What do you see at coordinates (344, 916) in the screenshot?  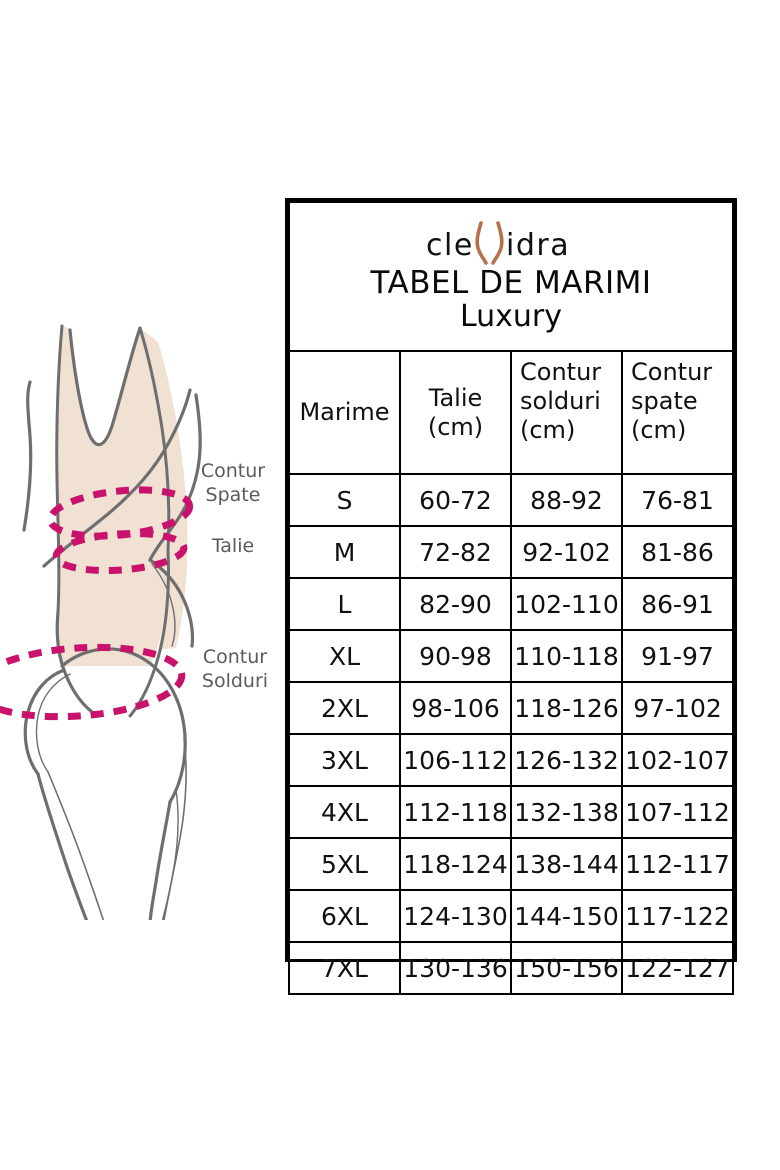 I see `size-label-cell: 6XL` at bounding box center [344, 916].